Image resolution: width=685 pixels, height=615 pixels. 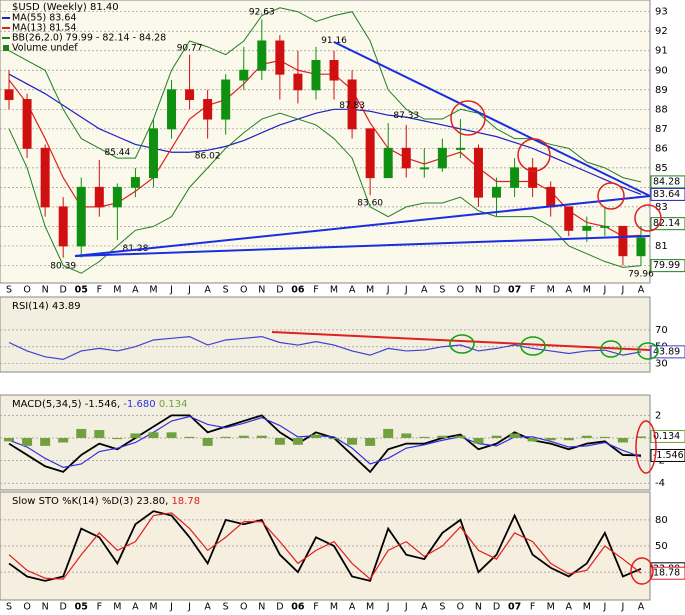 What do you see at coordinates (666, 265) in the screenshot?
I see `value-tag-label: 79.99` at bounding box center [666, 265].